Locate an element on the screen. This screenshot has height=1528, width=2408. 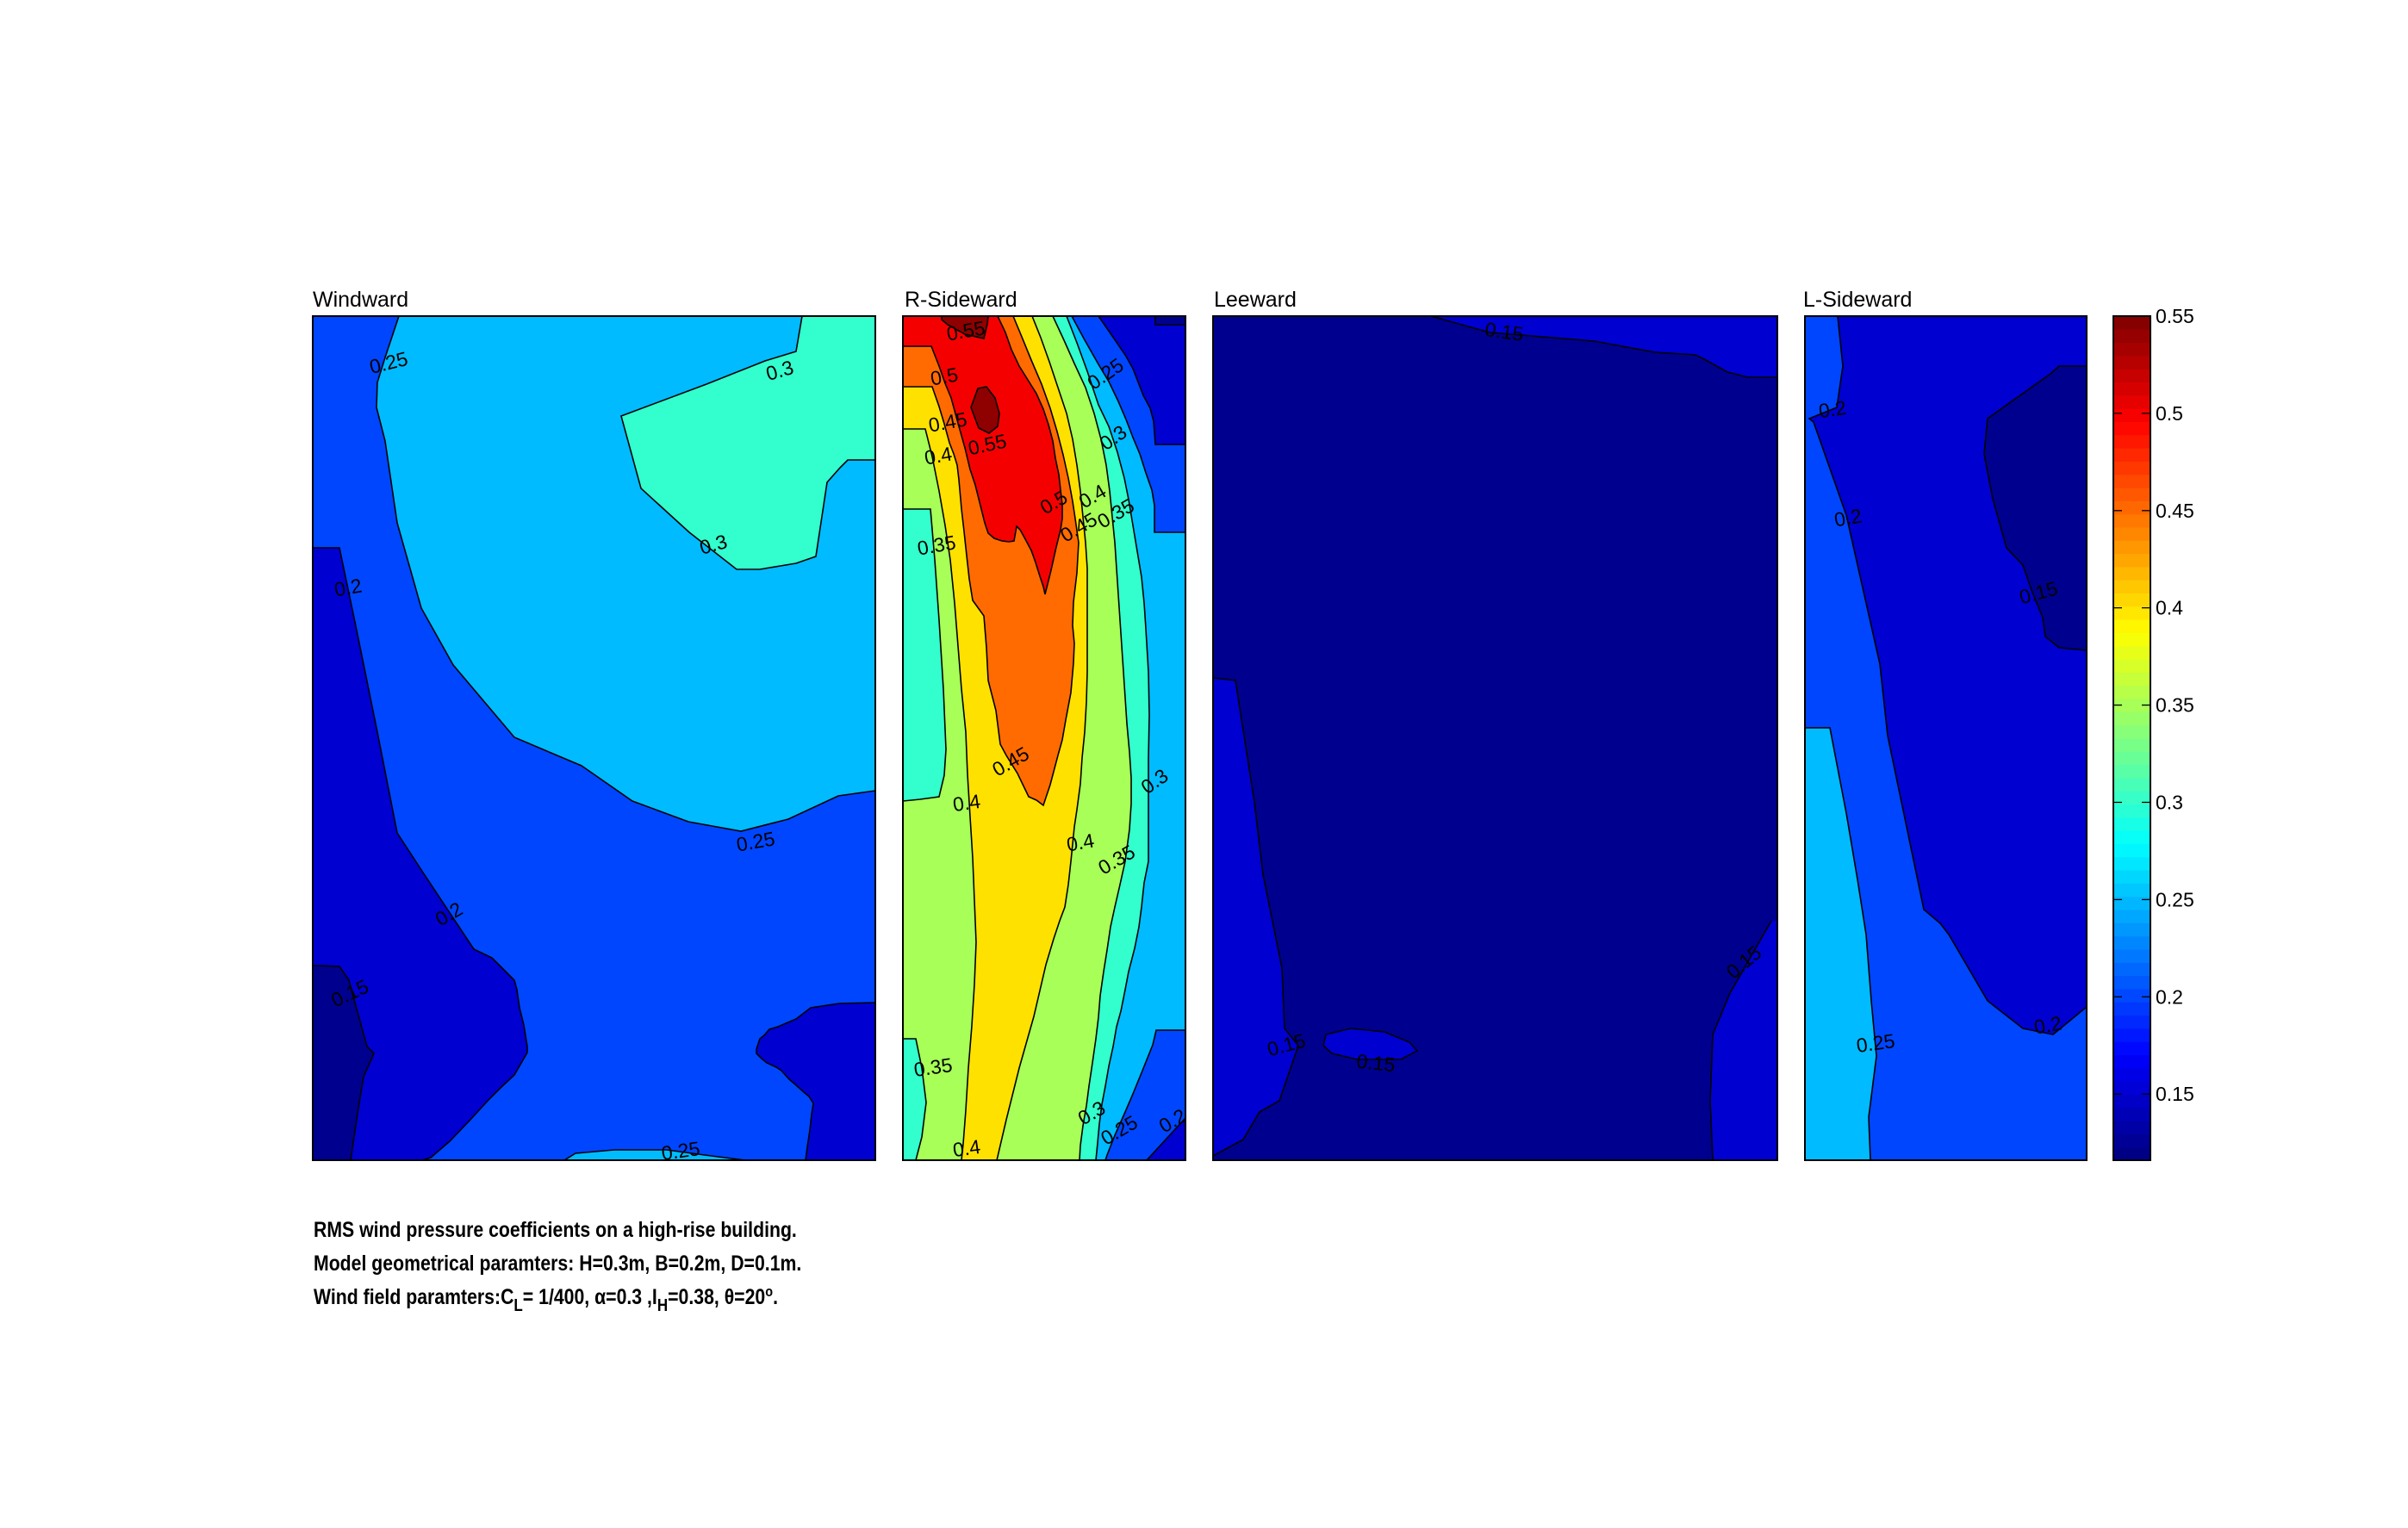
svg-text: L-Sideward is located at coordinates (1858, 300).